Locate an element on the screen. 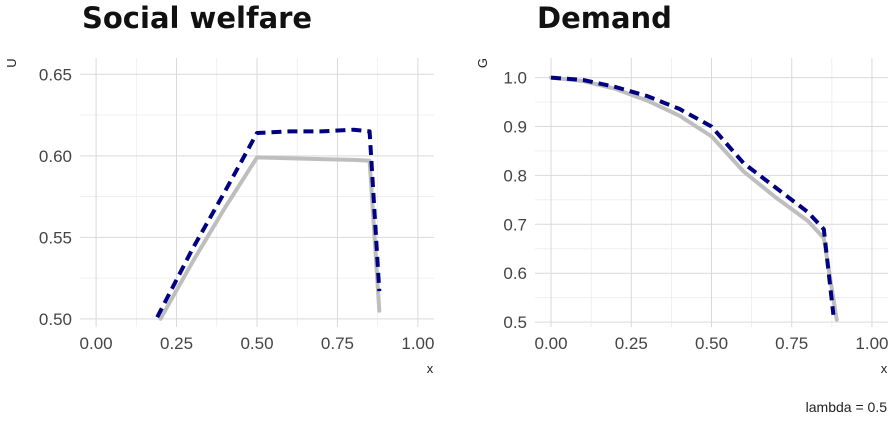  y-tick-label: 0.7 is located at coordinates (515, 224).